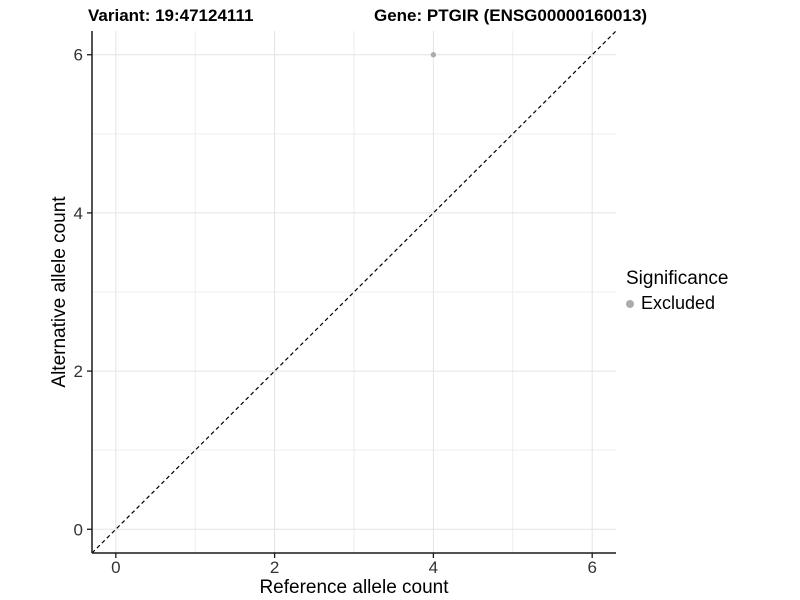 The width and height of the screenshot is (800, 600). I want to click on x-tick-label: 4, so click(433, 567).